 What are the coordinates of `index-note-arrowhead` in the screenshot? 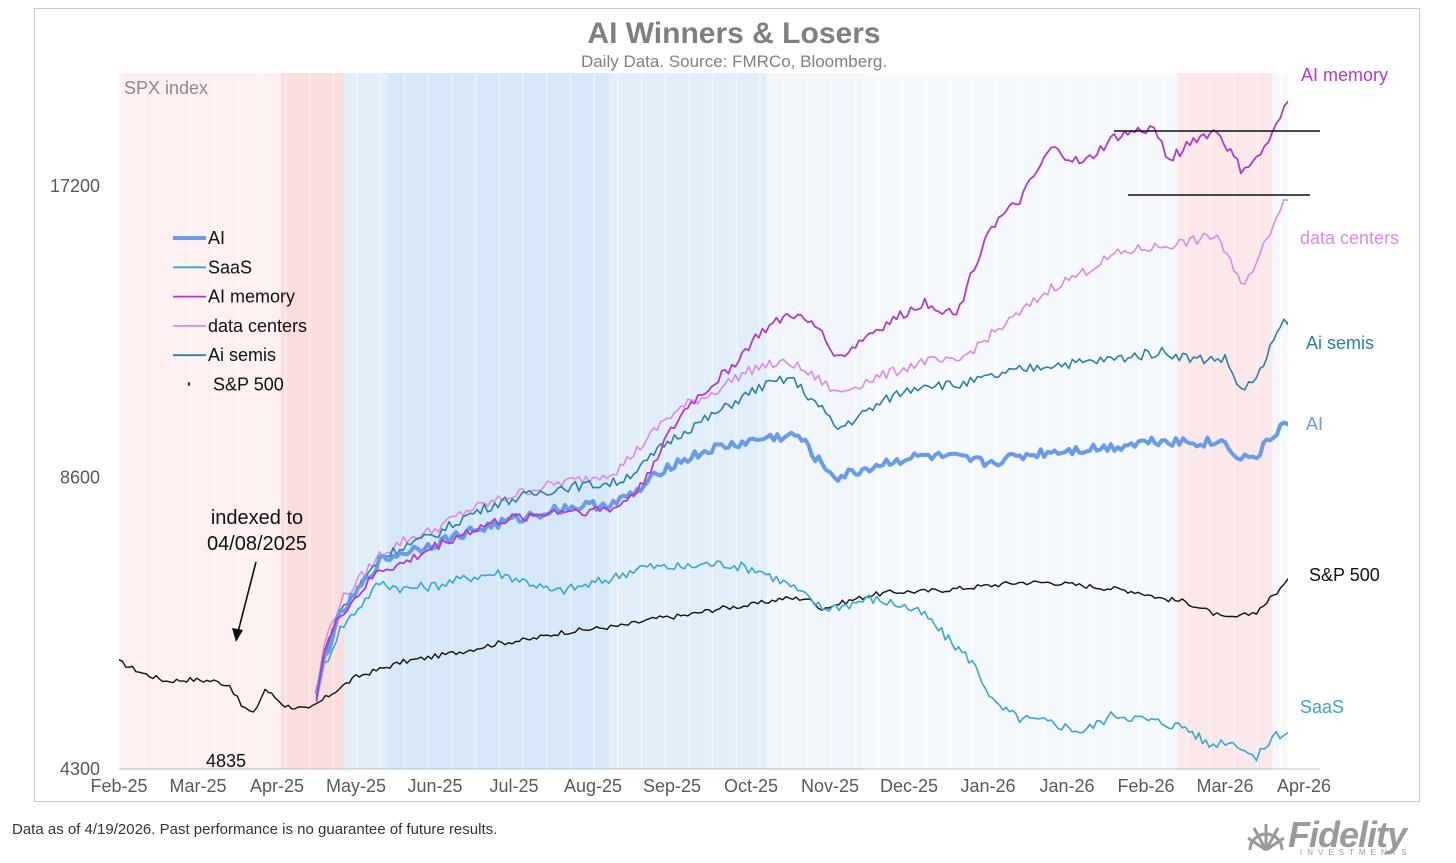 It's located at (237, 635).